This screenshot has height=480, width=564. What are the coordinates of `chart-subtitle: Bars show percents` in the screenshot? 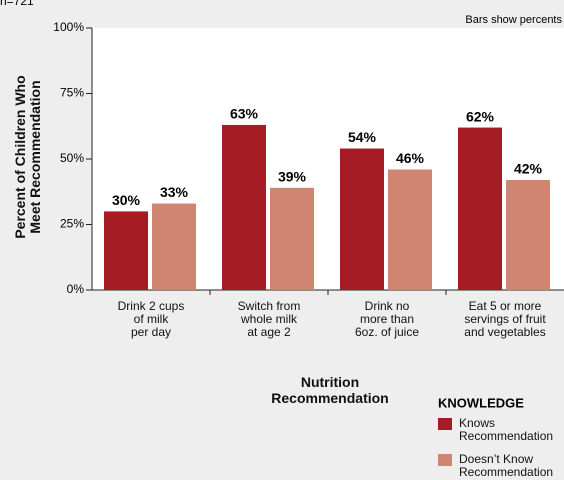 It's located at (513, 20).